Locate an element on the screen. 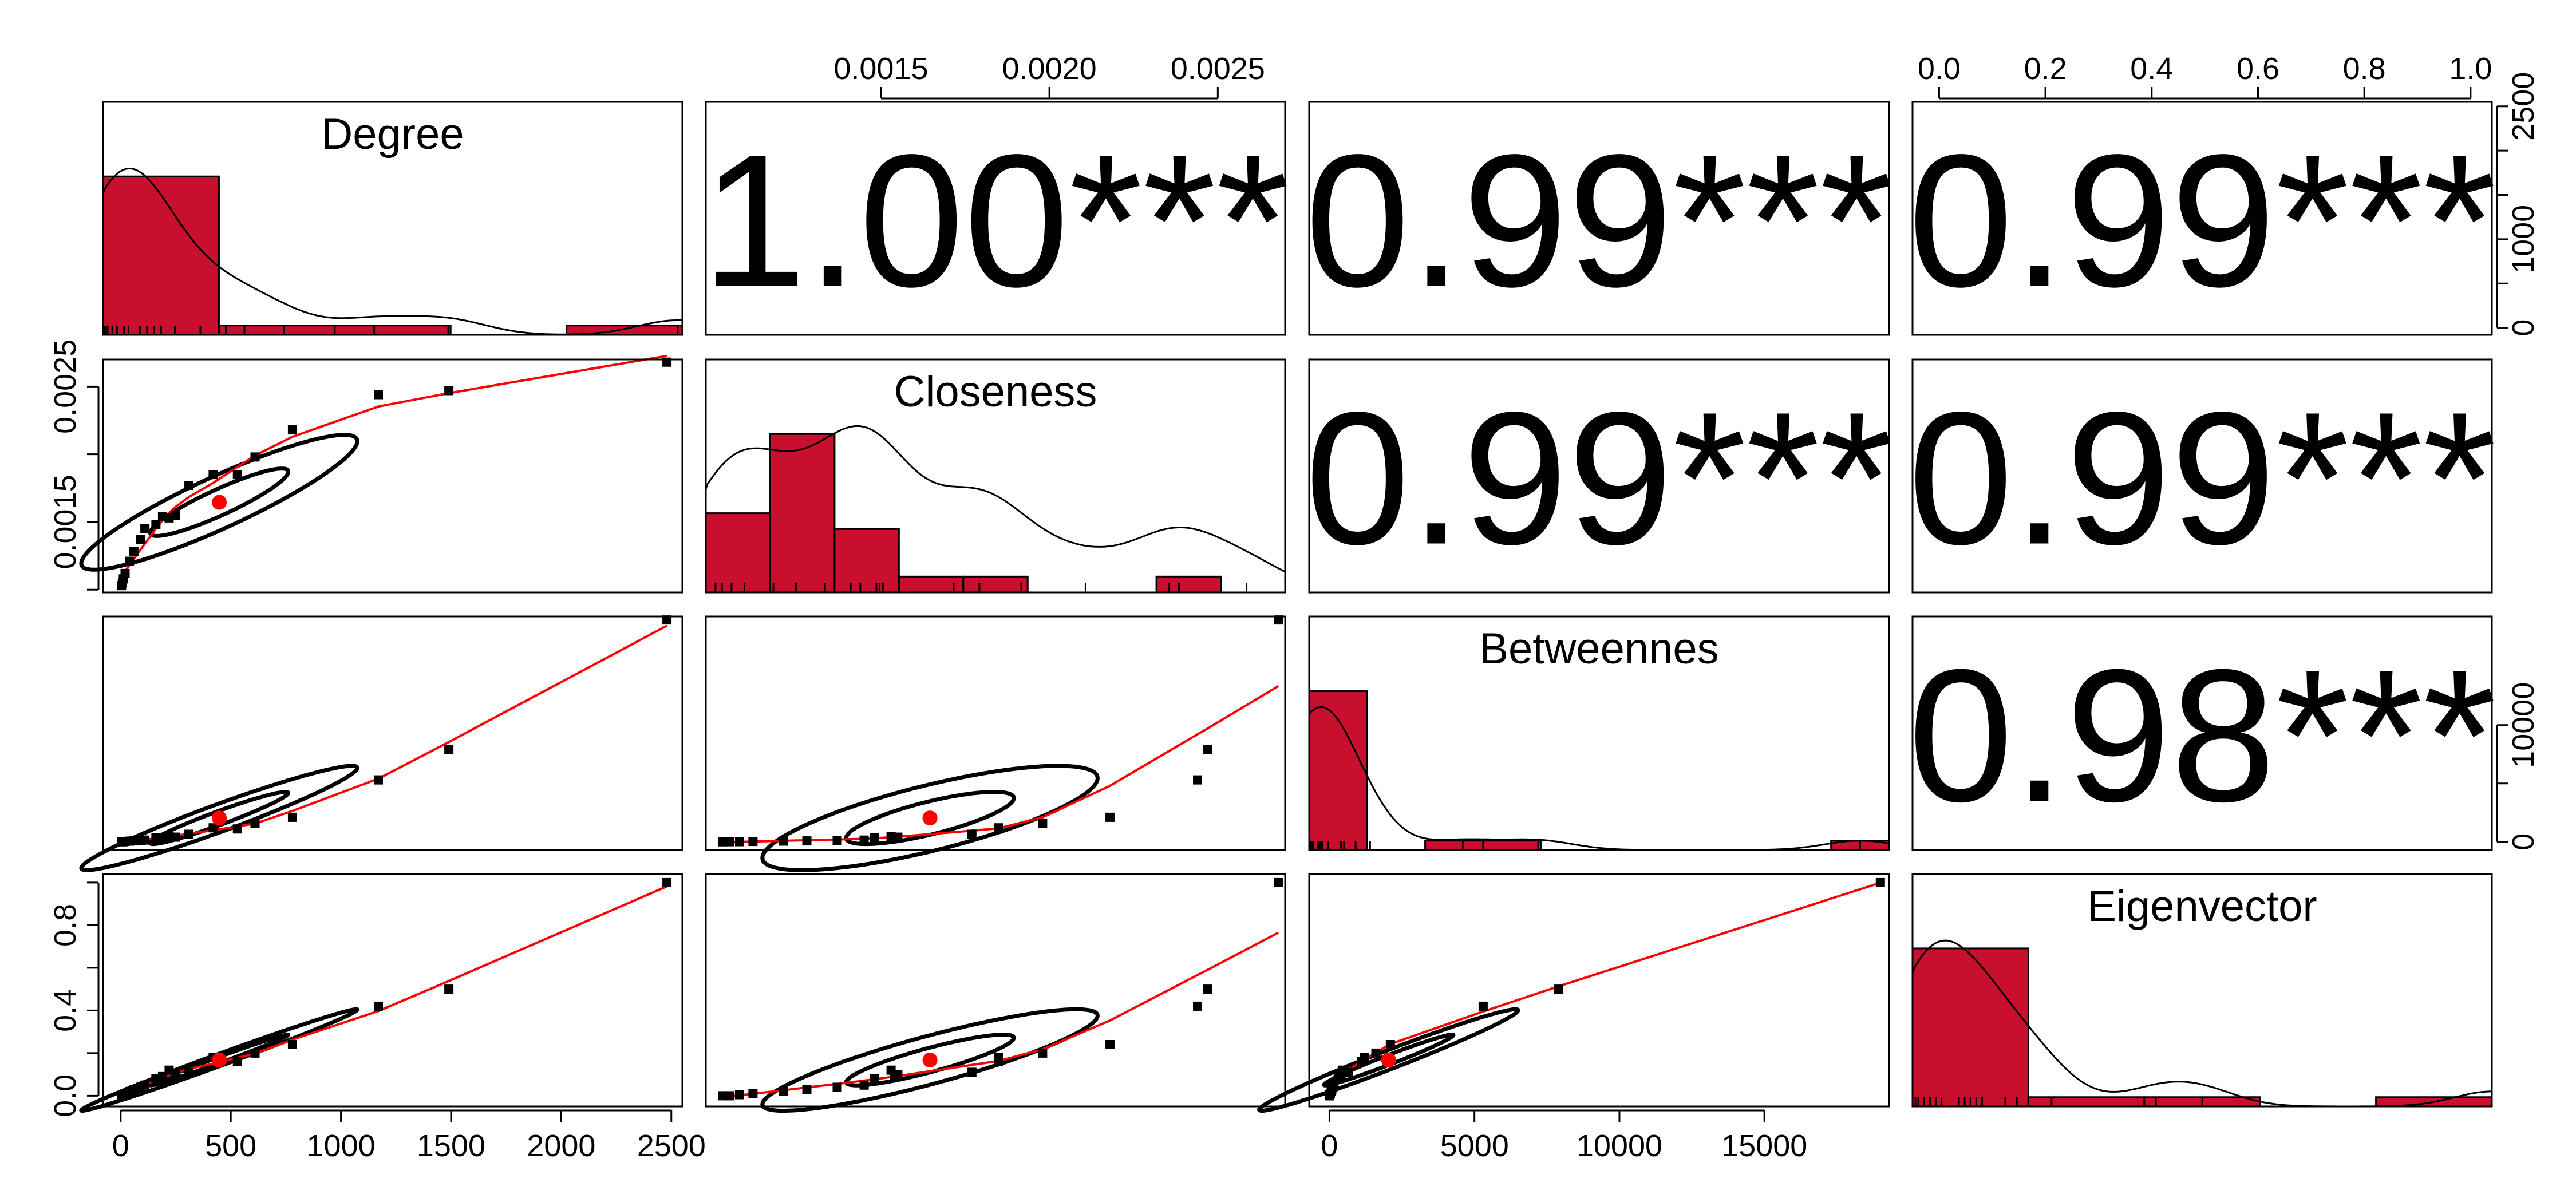 This screenshot has height=1202, width=2576. correlation-label-closeness-eigenvector: 0.99*** is located at coordinates (2202, 479).